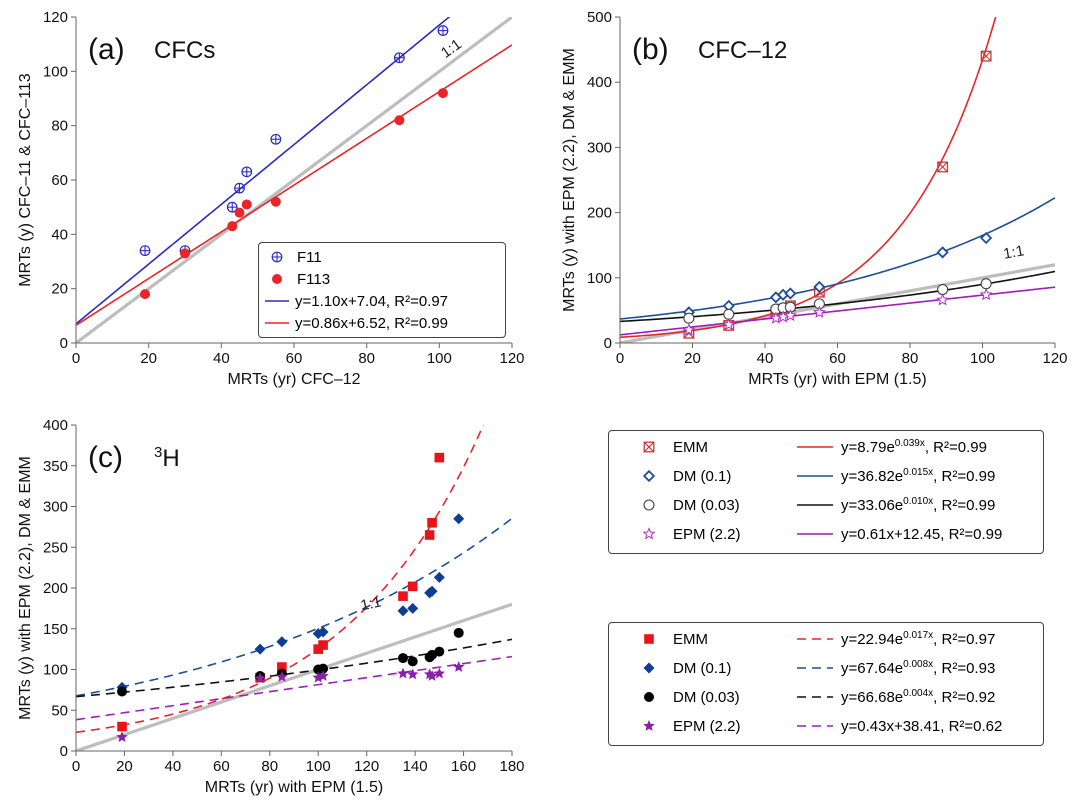 This screenshot has width=1074, height=805. What do you see at coordinates (55, 466) in the screenshot?
I see `y-tick-label: 350` at bounding box center [55, 466].